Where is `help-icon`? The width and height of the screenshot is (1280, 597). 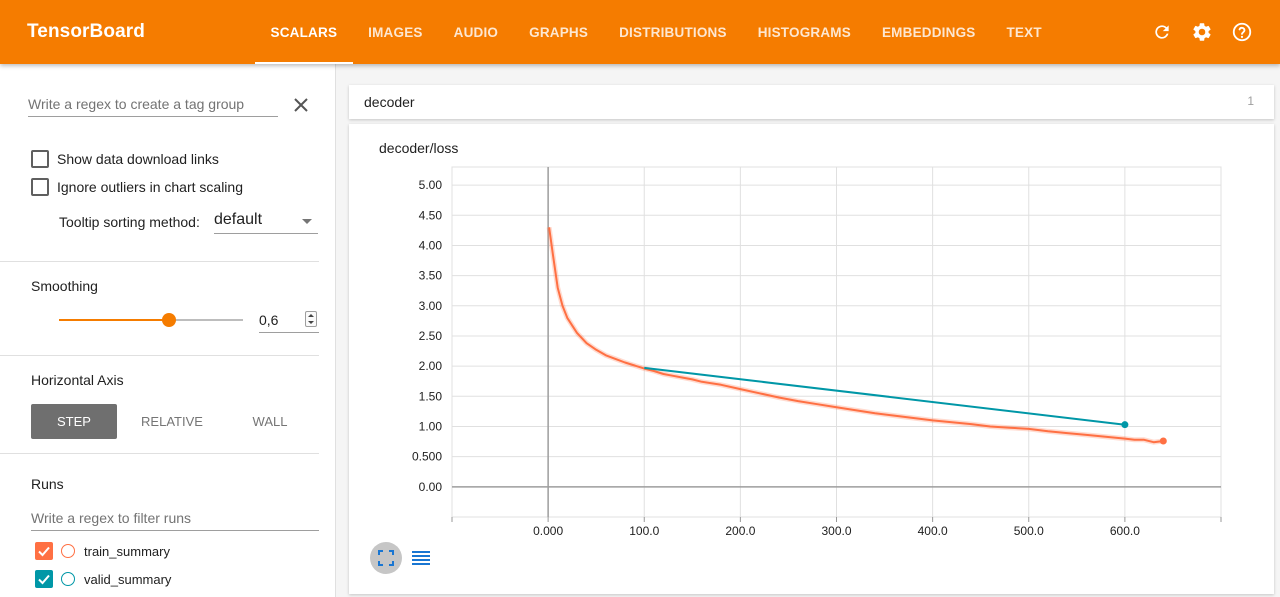 help-icon is located at coordinates (1242, 32).